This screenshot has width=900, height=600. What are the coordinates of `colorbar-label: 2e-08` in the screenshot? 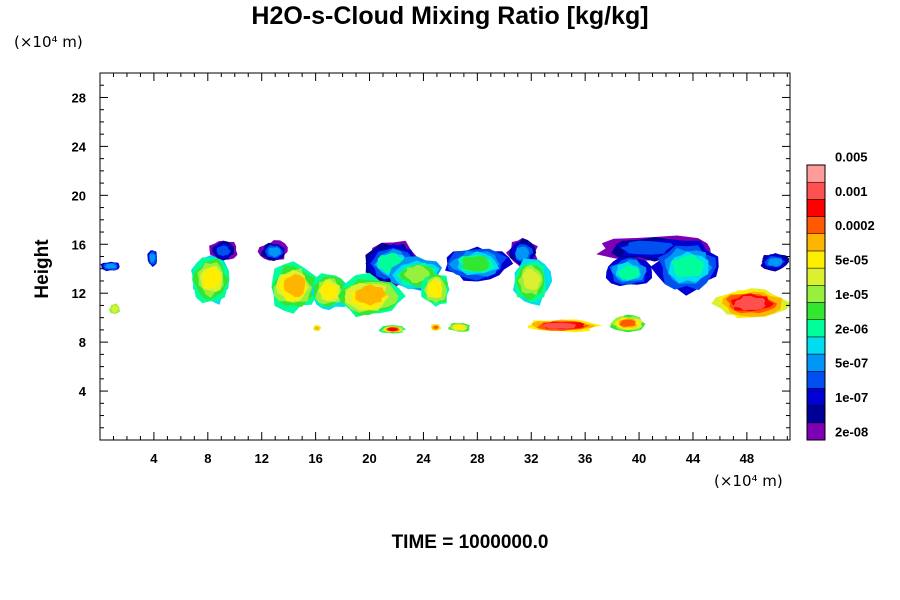 It's located at (851, 431).